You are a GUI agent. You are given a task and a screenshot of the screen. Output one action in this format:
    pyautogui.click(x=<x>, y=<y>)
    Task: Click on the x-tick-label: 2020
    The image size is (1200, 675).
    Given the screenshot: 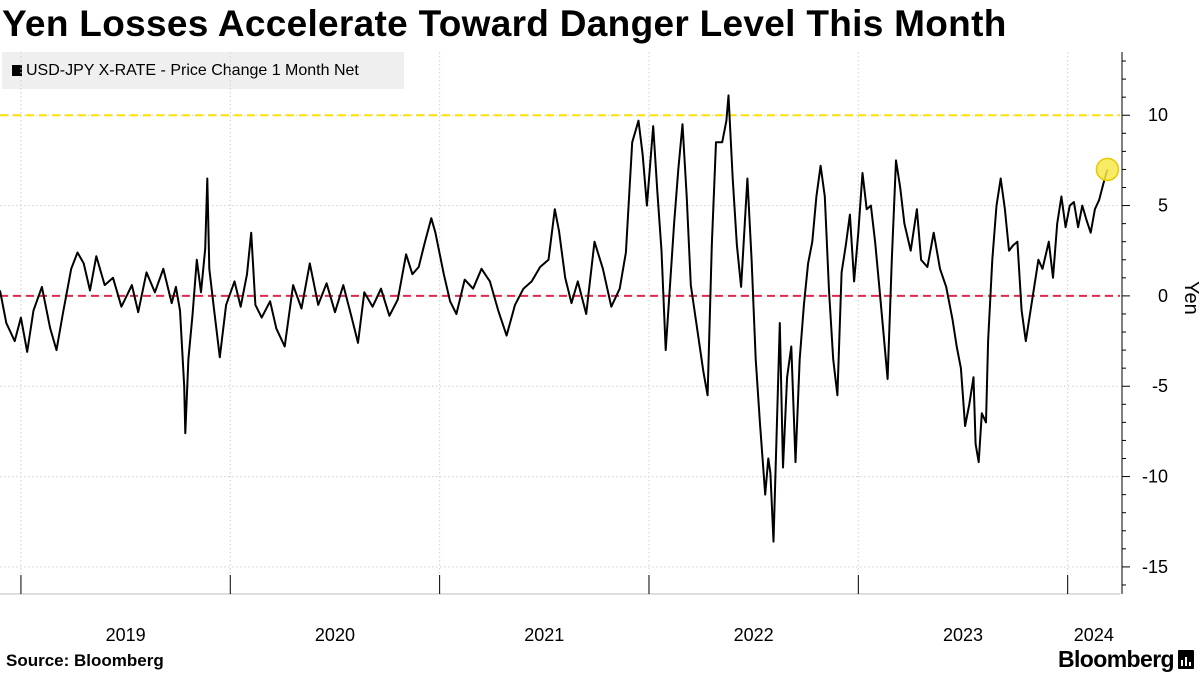 What is the action you would take?
    pyautogui.click(x=335, y=635)
    